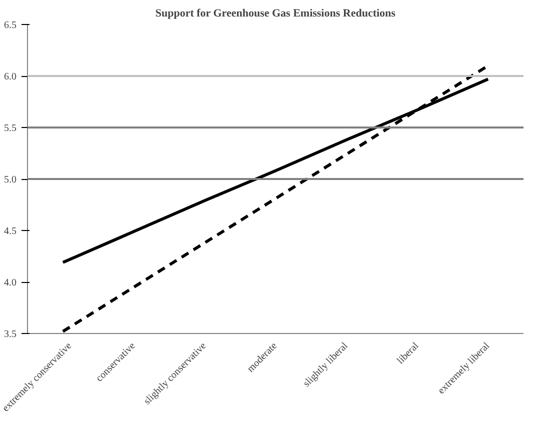 Image resolution: width=543 pixels, height=421 pixels. Describe the element at coordinates (10, 77) in the screenshot. I see `y-tick-label: 6.0` at that location.